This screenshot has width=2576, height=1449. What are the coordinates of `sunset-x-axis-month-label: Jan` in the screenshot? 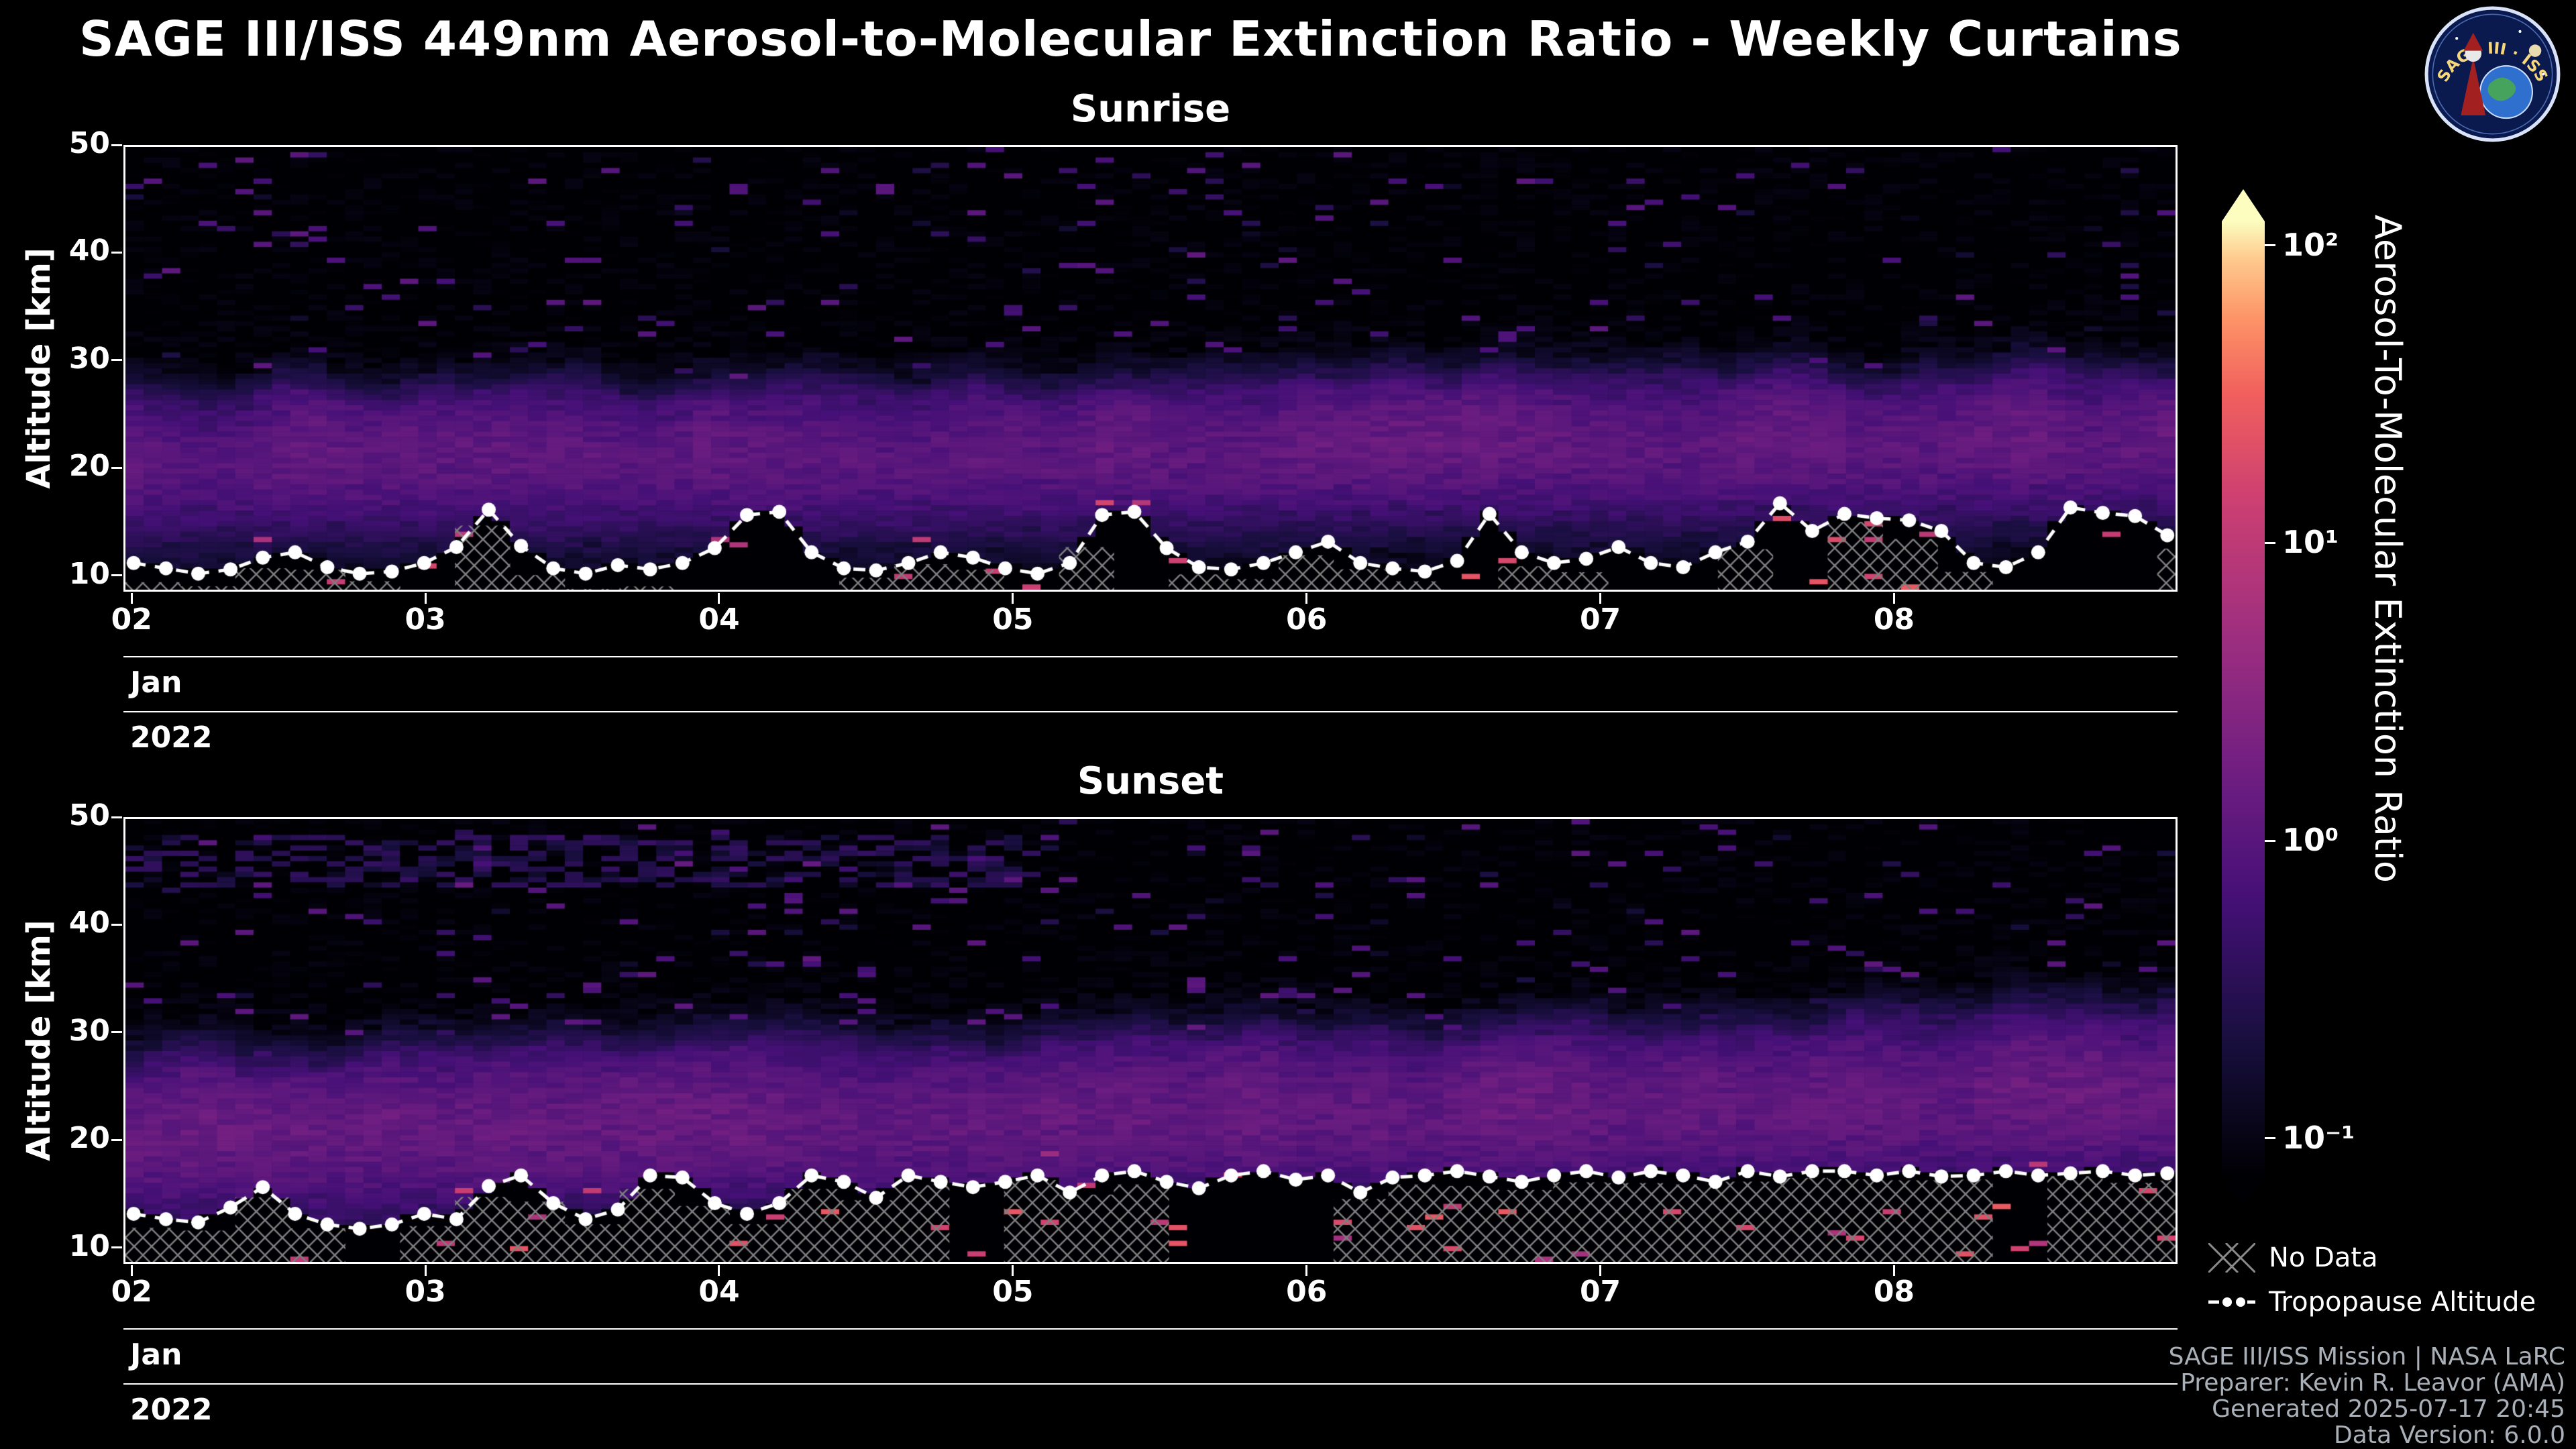 It's located at (156, 1355).